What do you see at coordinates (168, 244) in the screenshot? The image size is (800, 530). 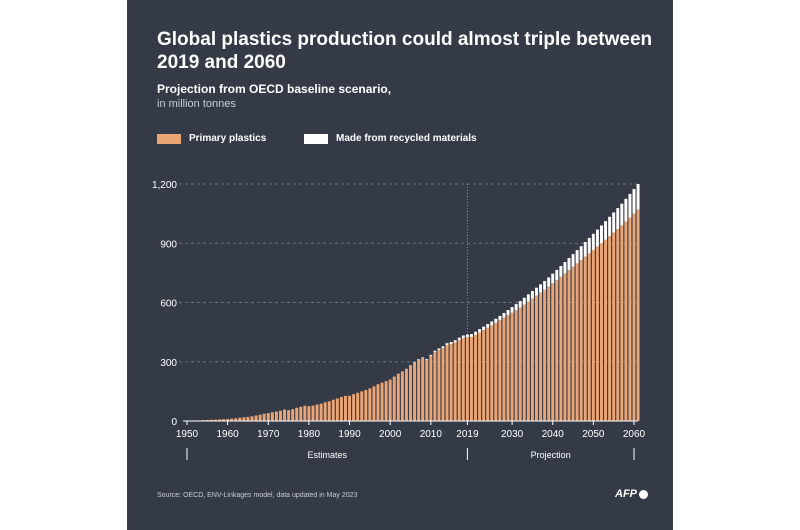 I see `y-tick-label: 900` at bounding box center [168, 244].